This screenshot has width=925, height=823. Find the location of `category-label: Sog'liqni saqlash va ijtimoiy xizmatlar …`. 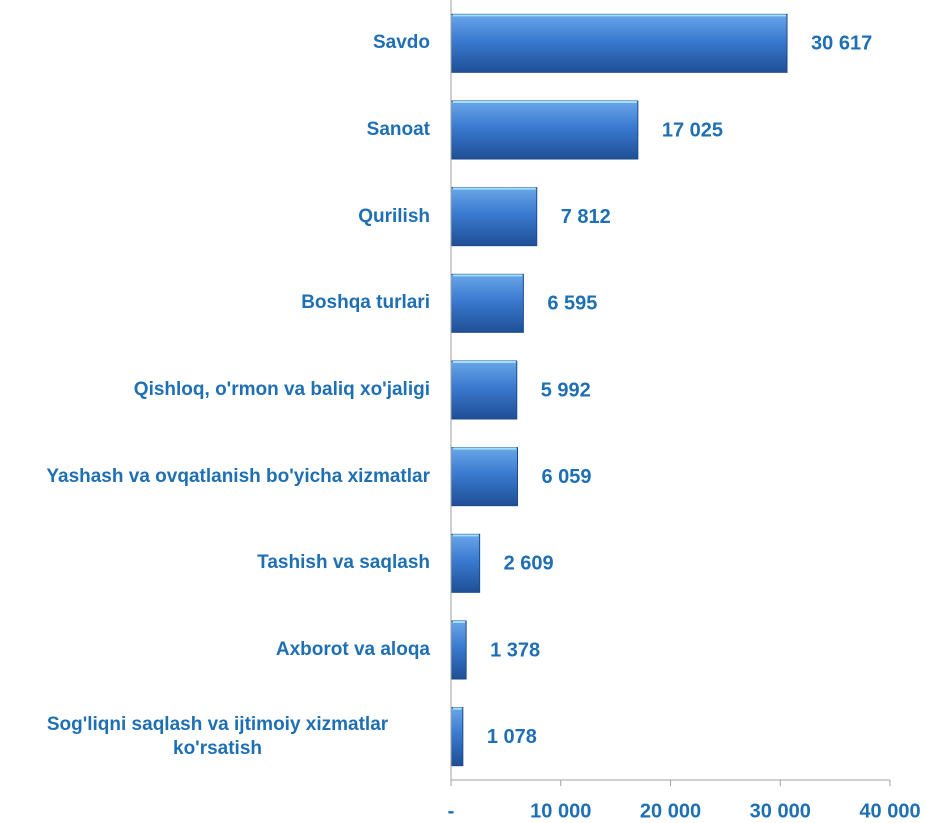

category-label: Sog'liqni saqlash va ijtimoiy xizmatlar … is located at coordinates (217, 736).